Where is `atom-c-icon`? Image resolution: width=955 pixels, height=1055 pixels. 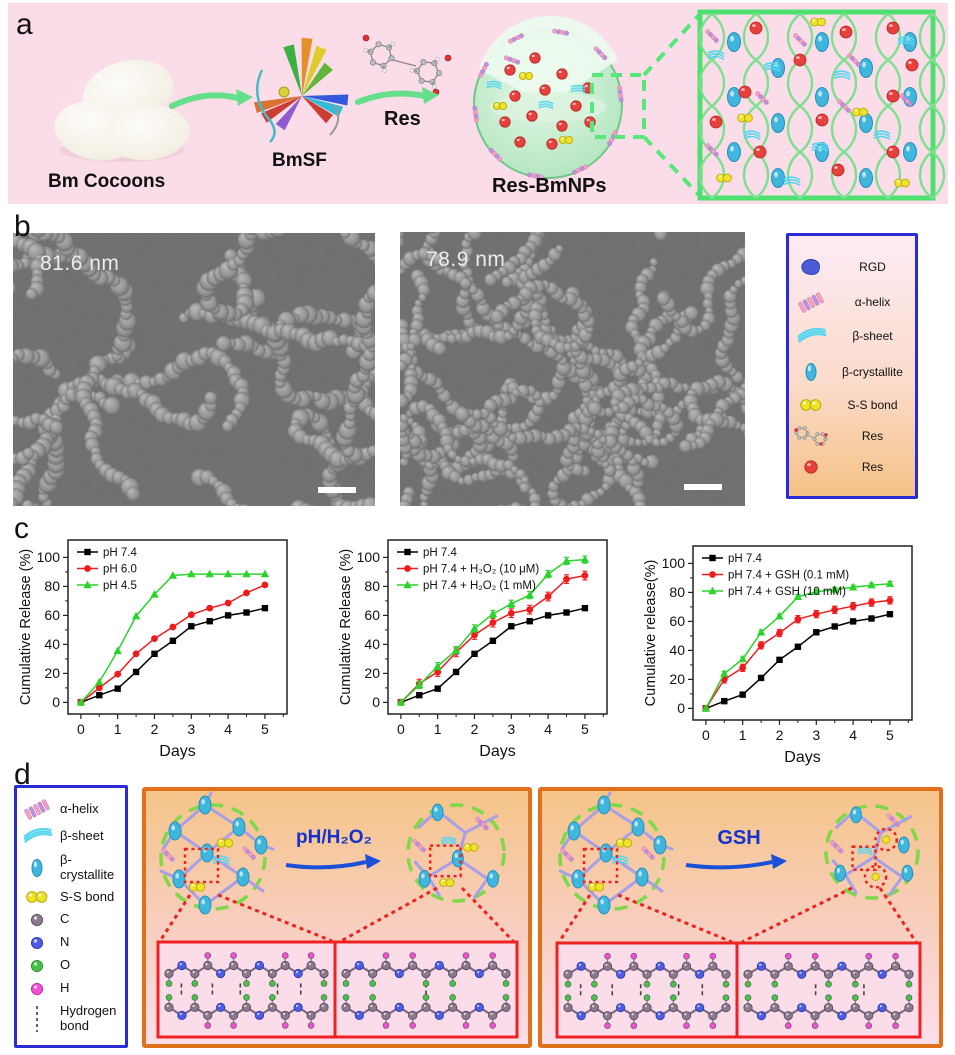 atom-c-icon is located at coordinates (37, 920).